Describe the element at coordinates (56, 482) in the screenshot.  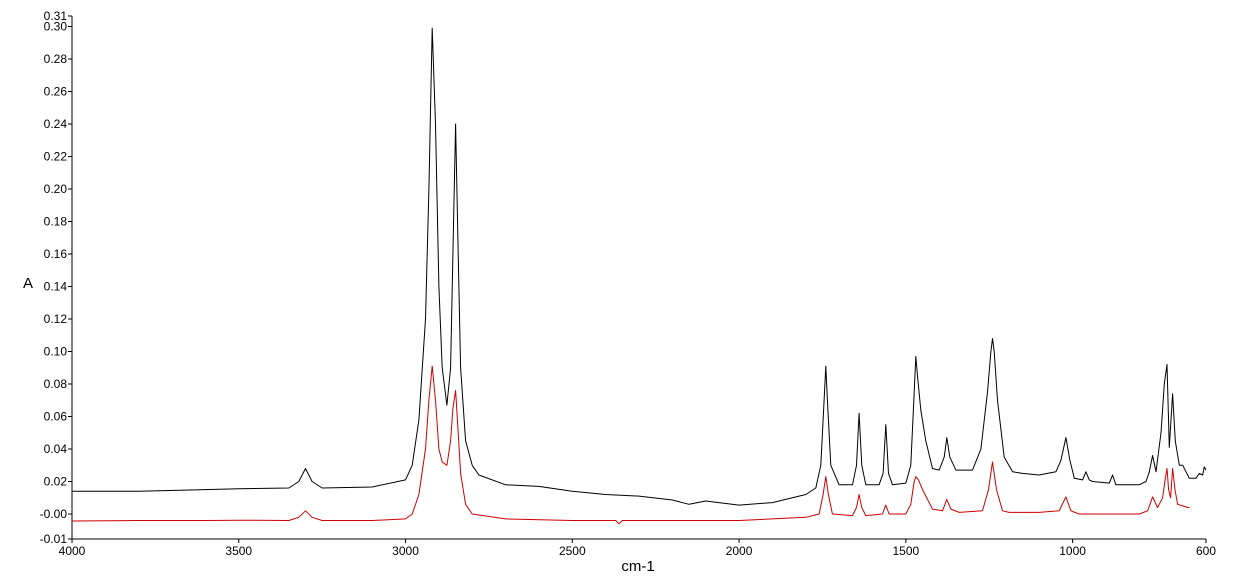
I see `y-tick-label: 0.02` at that location.